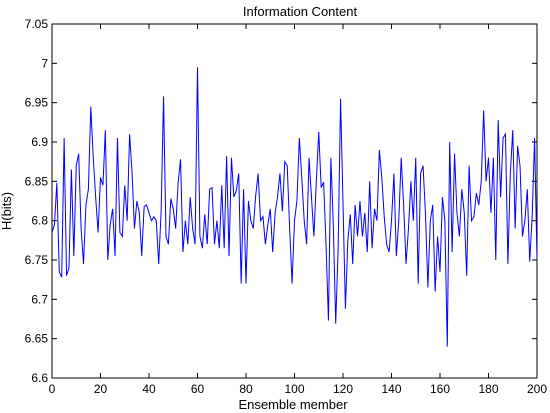  I want to click on y-tick-label: 6.65, so click(37, 339).